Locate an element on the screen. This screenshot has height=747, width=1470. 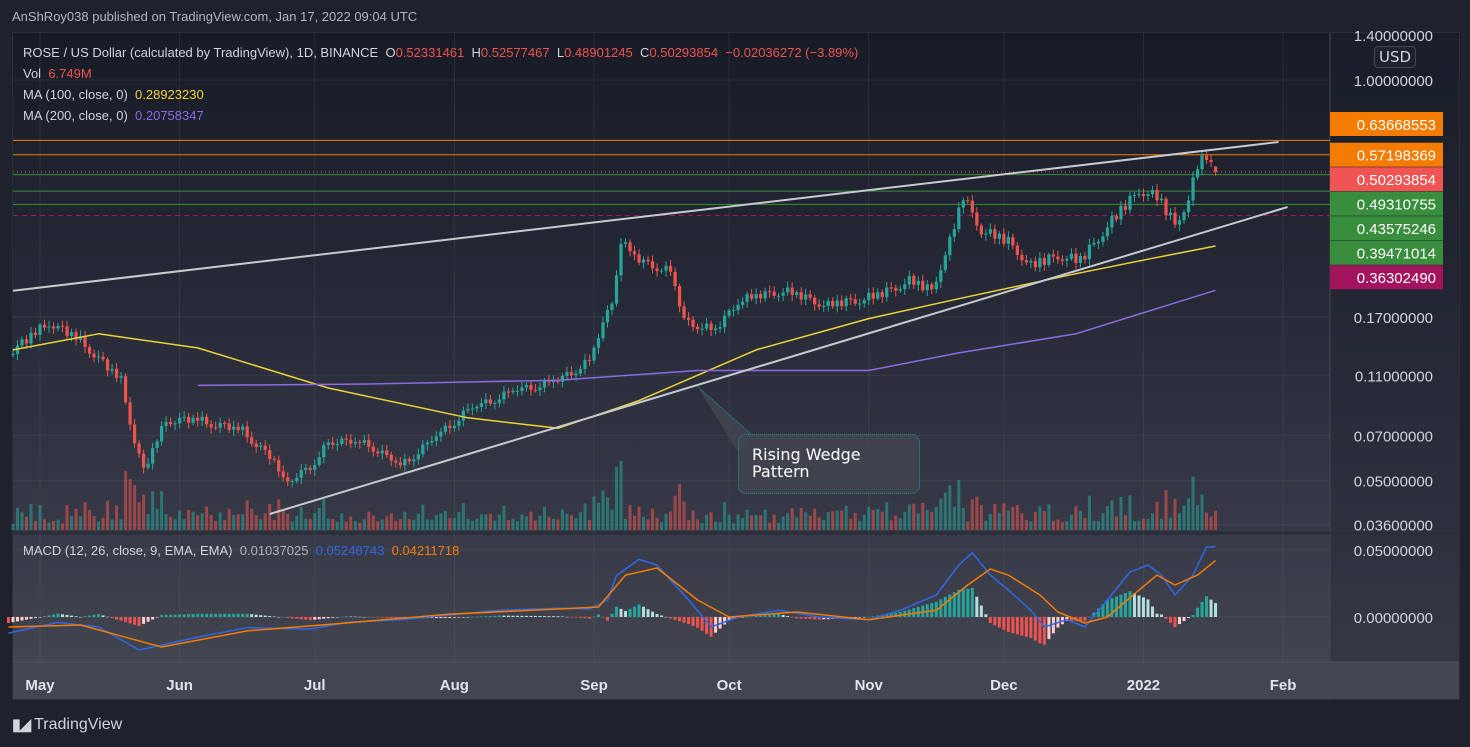
time-axis is located at coordinates (736, 680).